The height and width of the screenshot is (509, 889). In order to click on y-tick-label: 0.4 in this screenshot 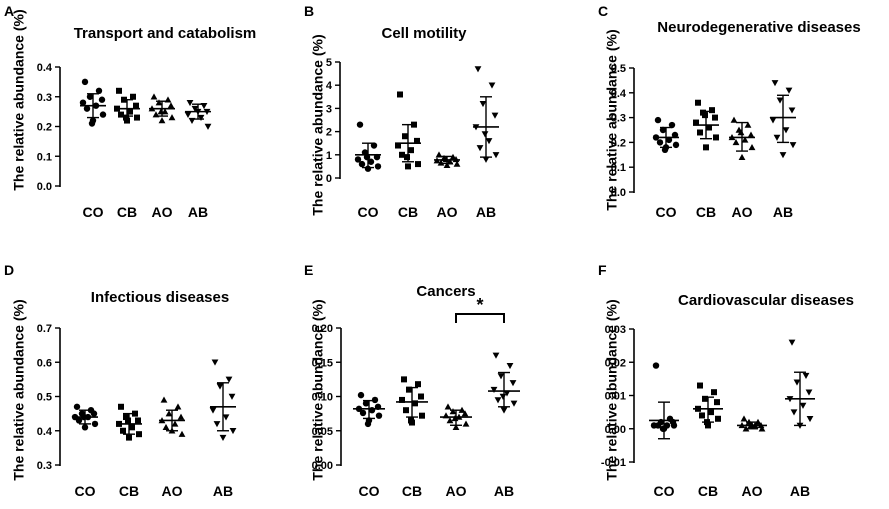, I will do `click(45, 432)`.